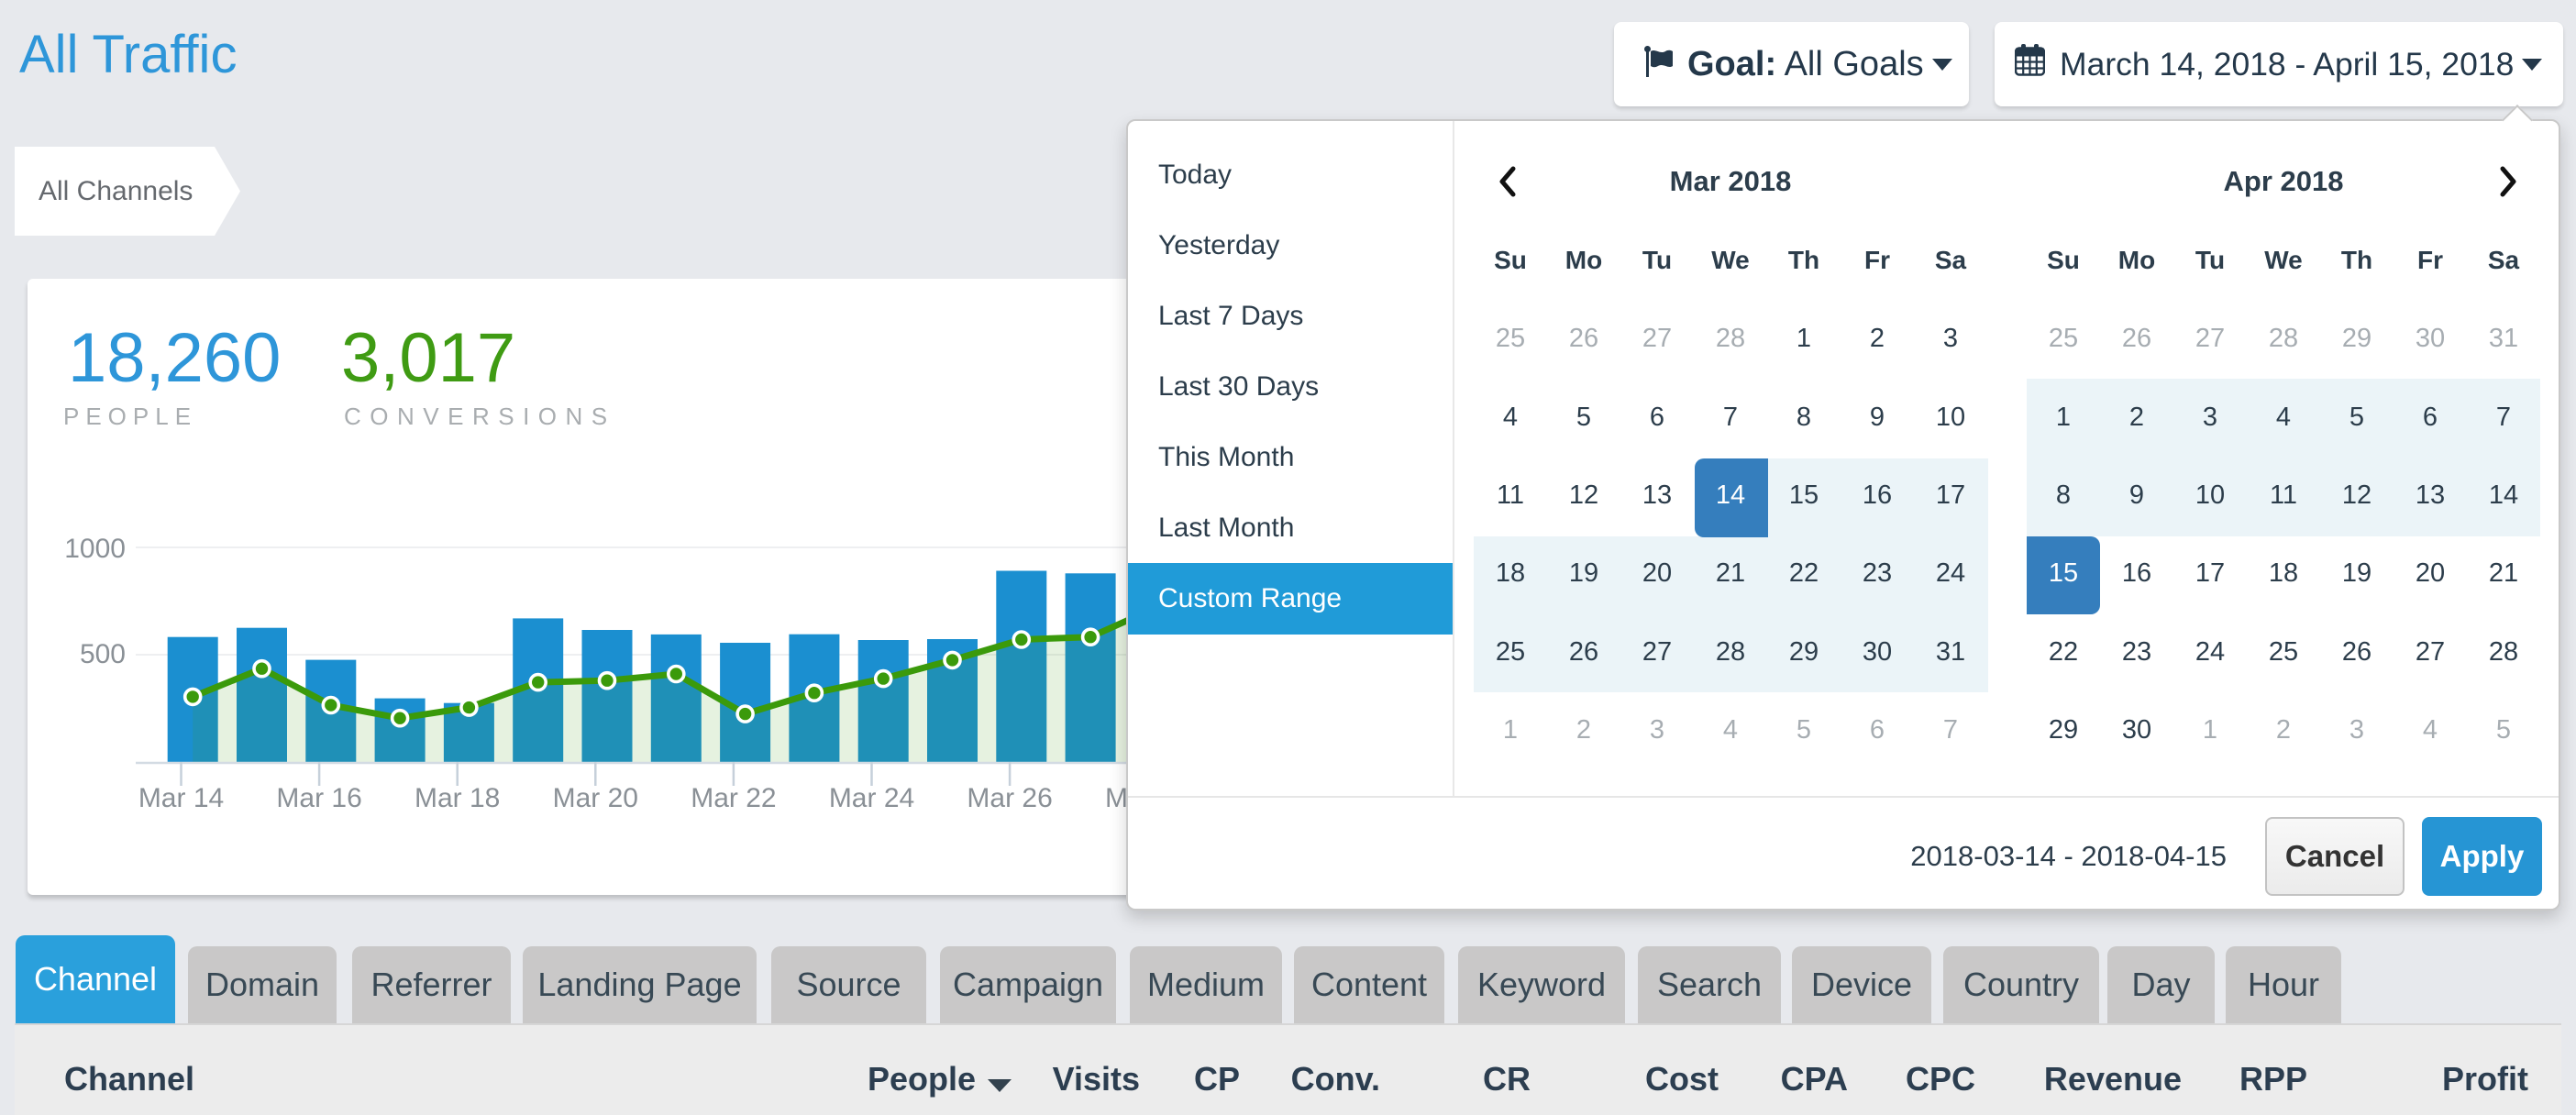 The image size is (2576, 1115). What do you see at coordinates (181, 798) in the screenshot?
I see `svg-text: Mar 14` at bounding box center [181, 798].